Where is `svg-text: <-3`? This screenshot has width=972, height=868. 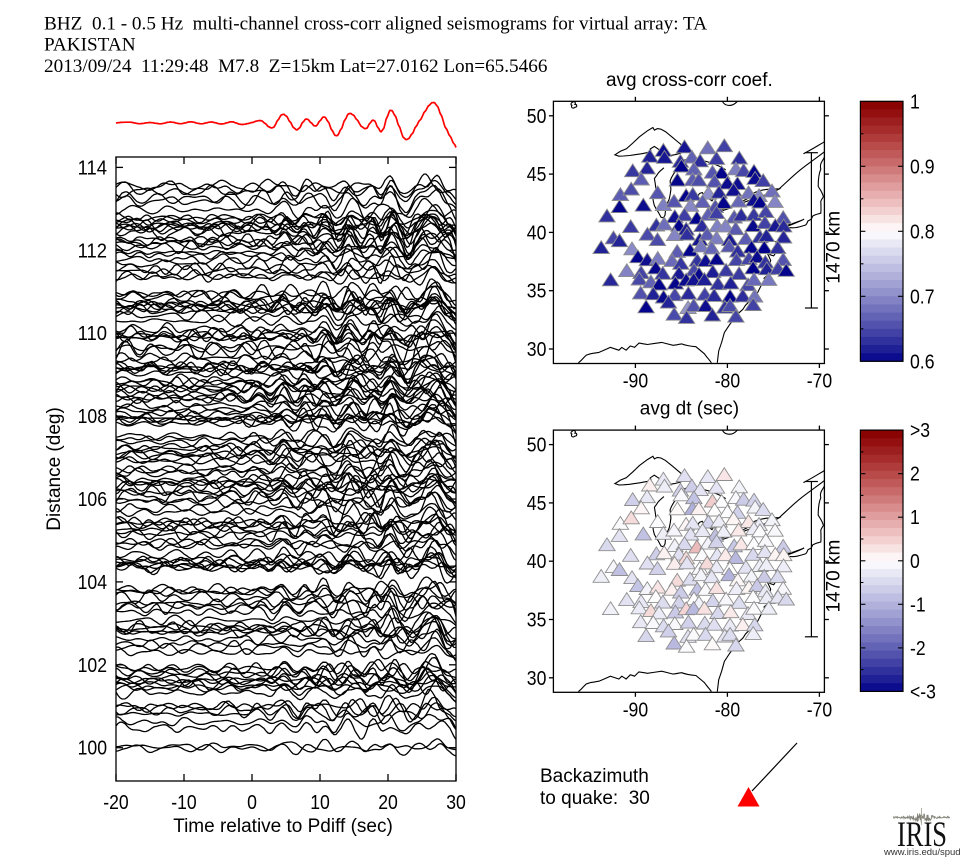
svg-text: <-3 is located at coordinates (923, 692).